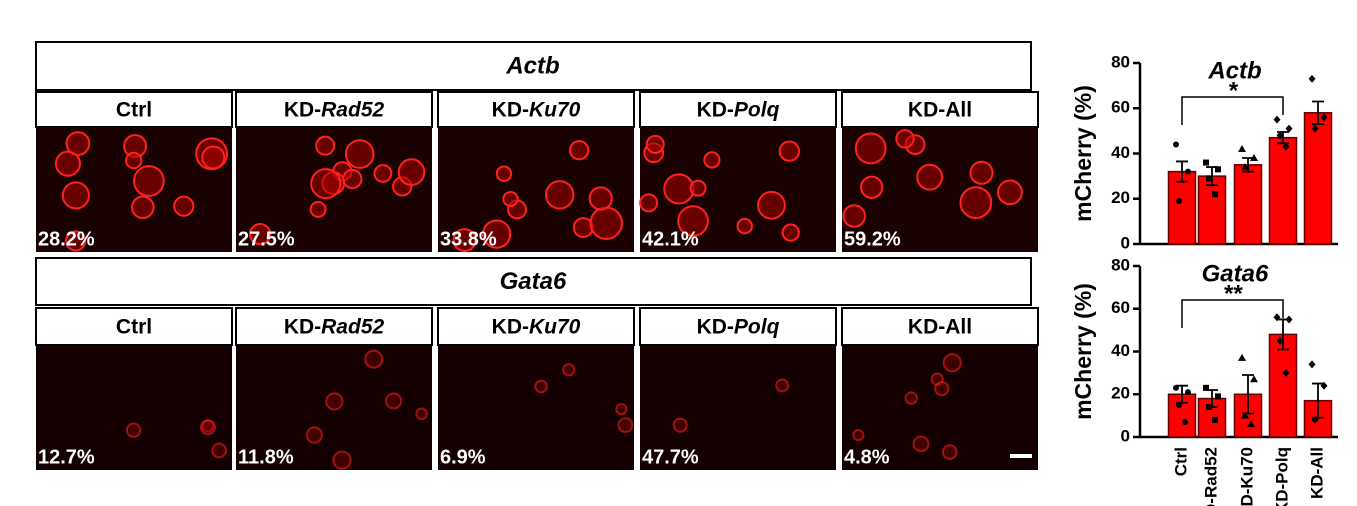 The image size is (1357, 506). What do you see at coordinates (555, 109) in the screenshot?
I see `header-gene: Ku70` at bounding box center [555, 109].